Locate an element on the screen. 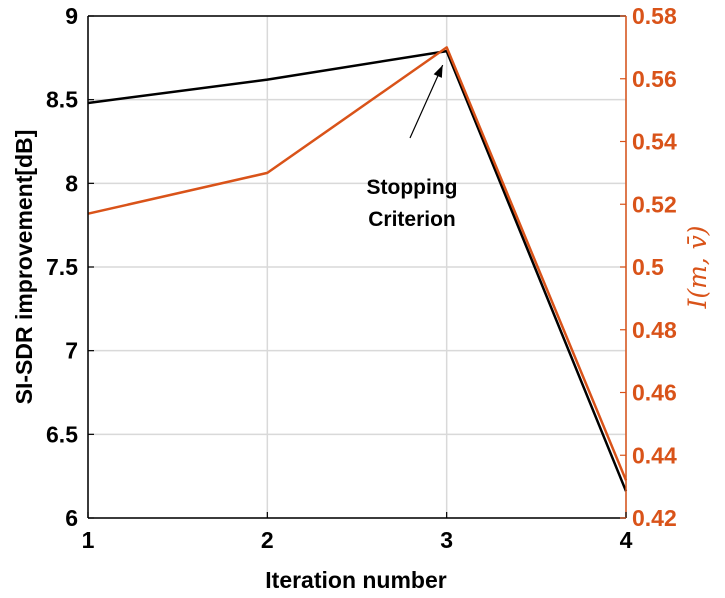  annotation-line-2: Criterion is located at coordinates (412, 219).